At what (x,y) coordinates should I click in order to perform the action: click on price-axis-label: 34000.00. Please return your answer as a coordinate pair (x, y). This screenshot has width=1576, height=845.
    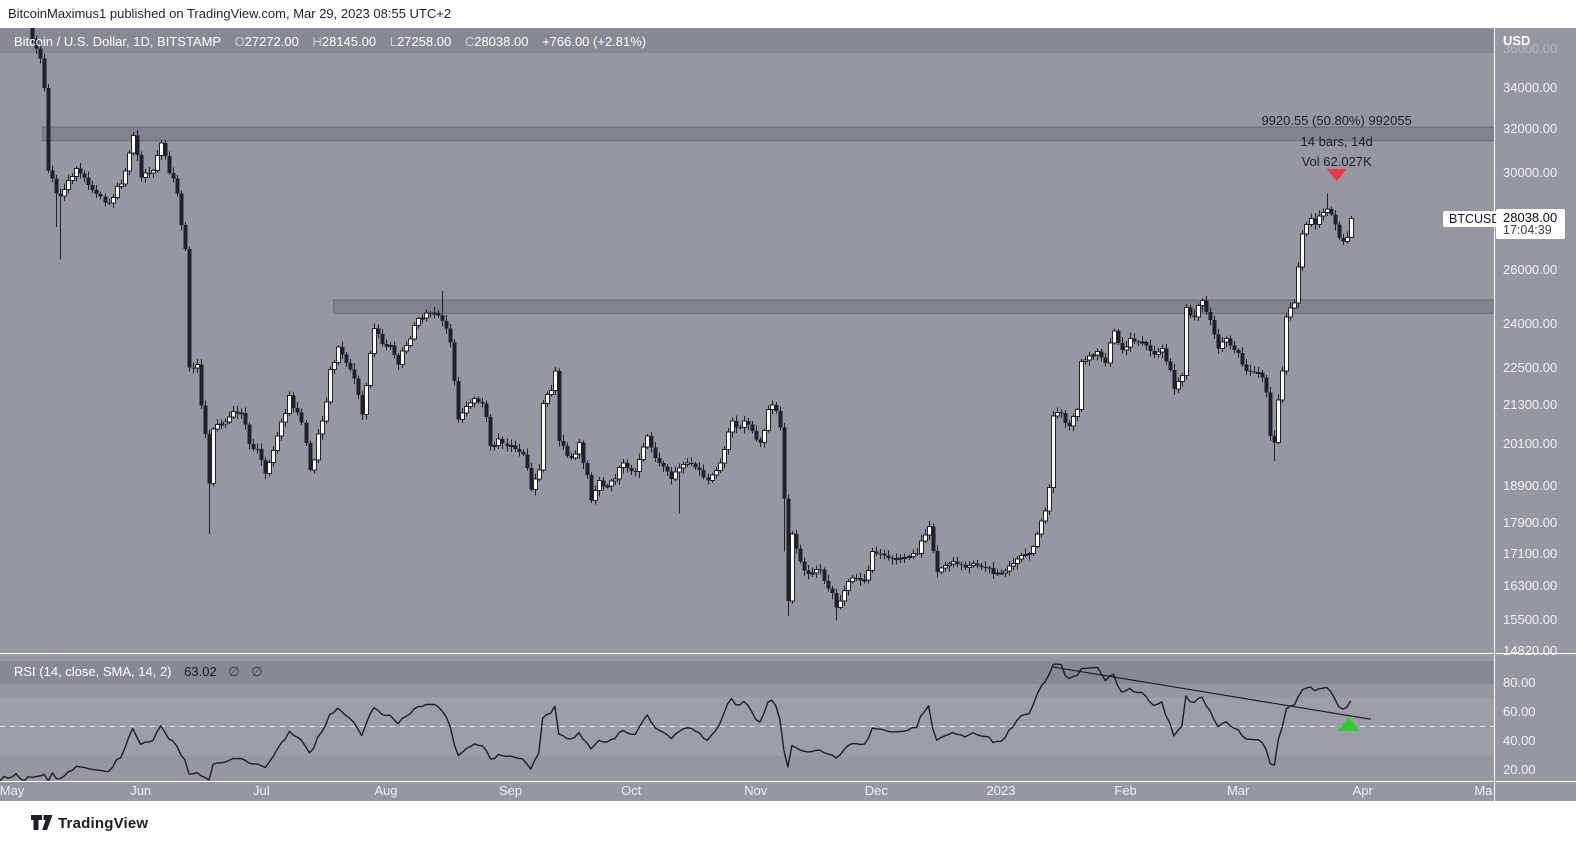
    Looking at the image, I should click on (1530, 87).